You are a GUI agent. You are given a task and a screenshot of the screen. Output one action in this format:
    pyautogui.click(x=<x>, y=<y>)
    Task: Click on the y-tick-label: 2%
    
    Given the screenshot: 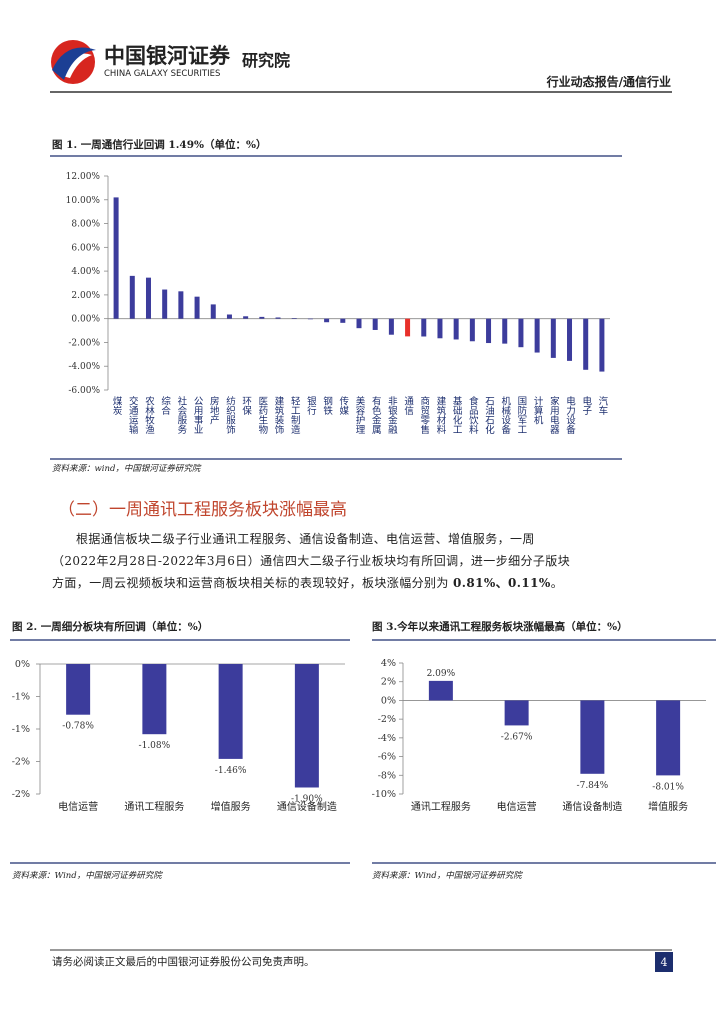 What is the action you would take?
    pyautogui.click(x=388, y=682)
    